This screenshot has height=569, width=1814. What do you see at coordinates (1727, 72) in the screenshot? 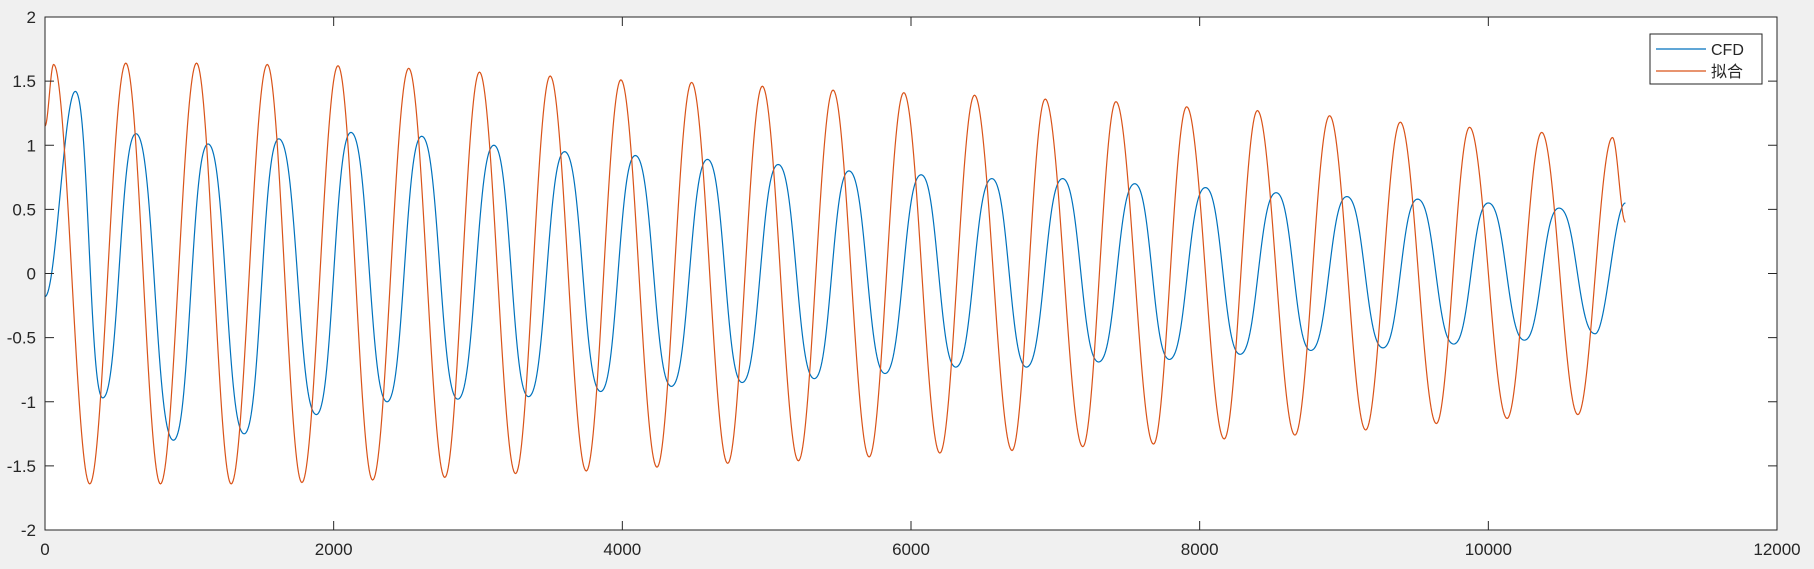
I see `legend-label: 拟合` at bounding box center [1727, 72].